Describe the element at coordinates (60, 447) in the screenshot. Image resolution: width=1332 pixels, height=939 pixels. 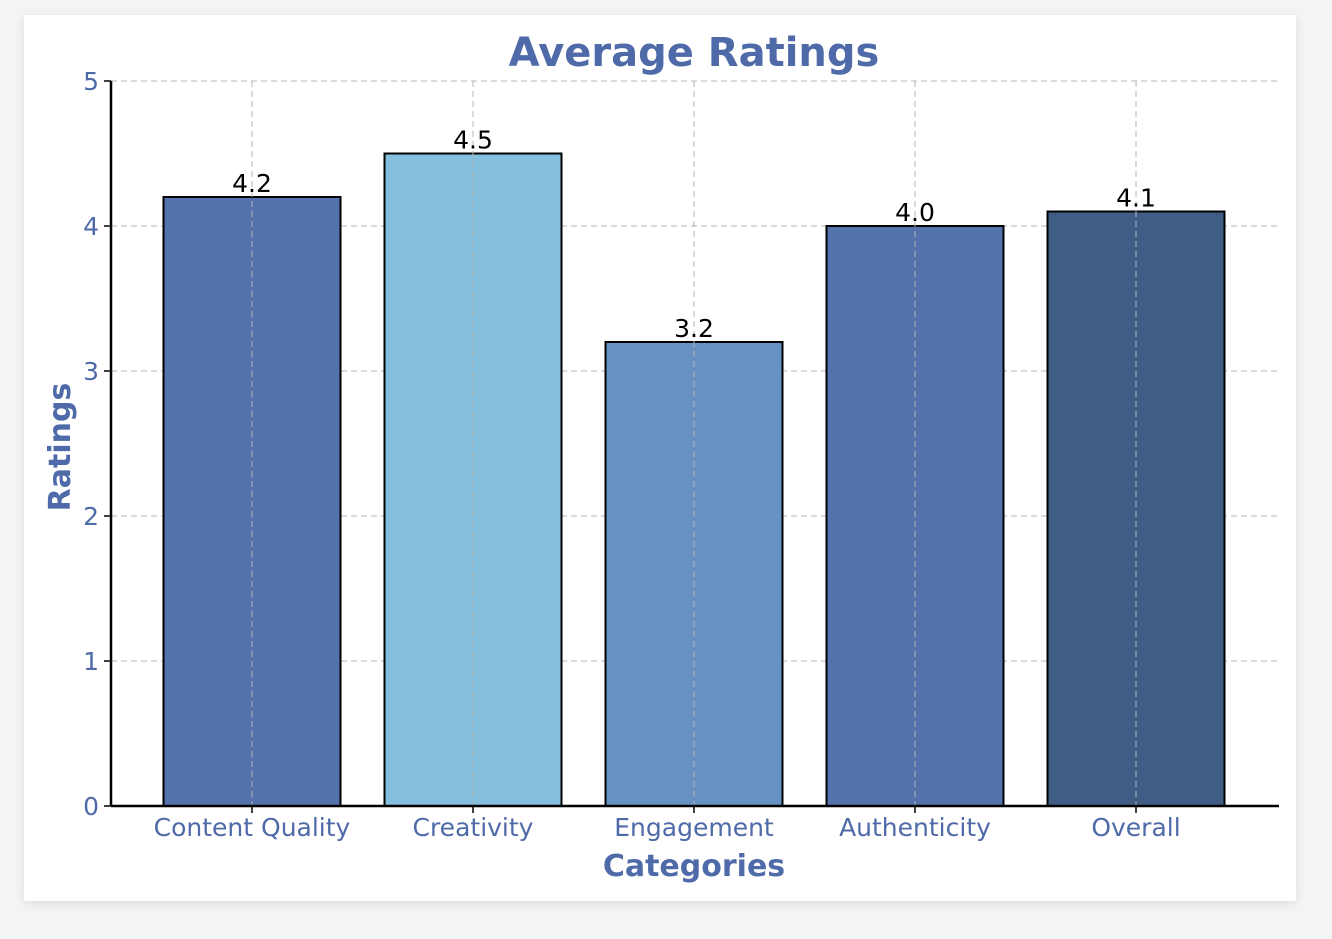
I see `y-axis-title: Ratings` at that location.